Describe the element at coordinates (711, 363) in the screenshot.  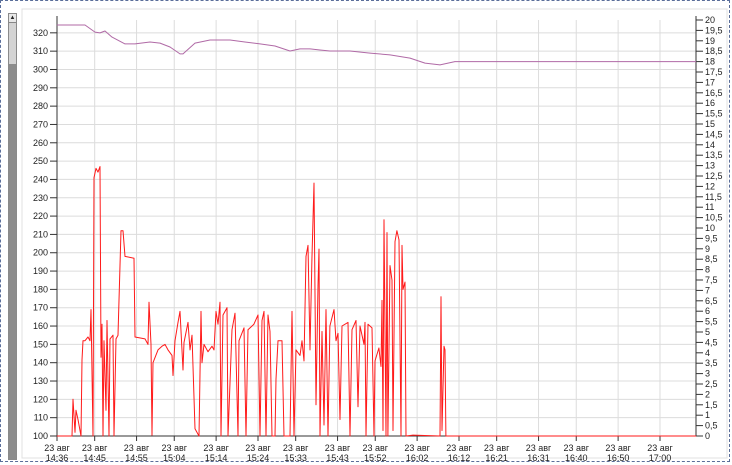
I see `y-right-tick-label: 3,5` at that location.